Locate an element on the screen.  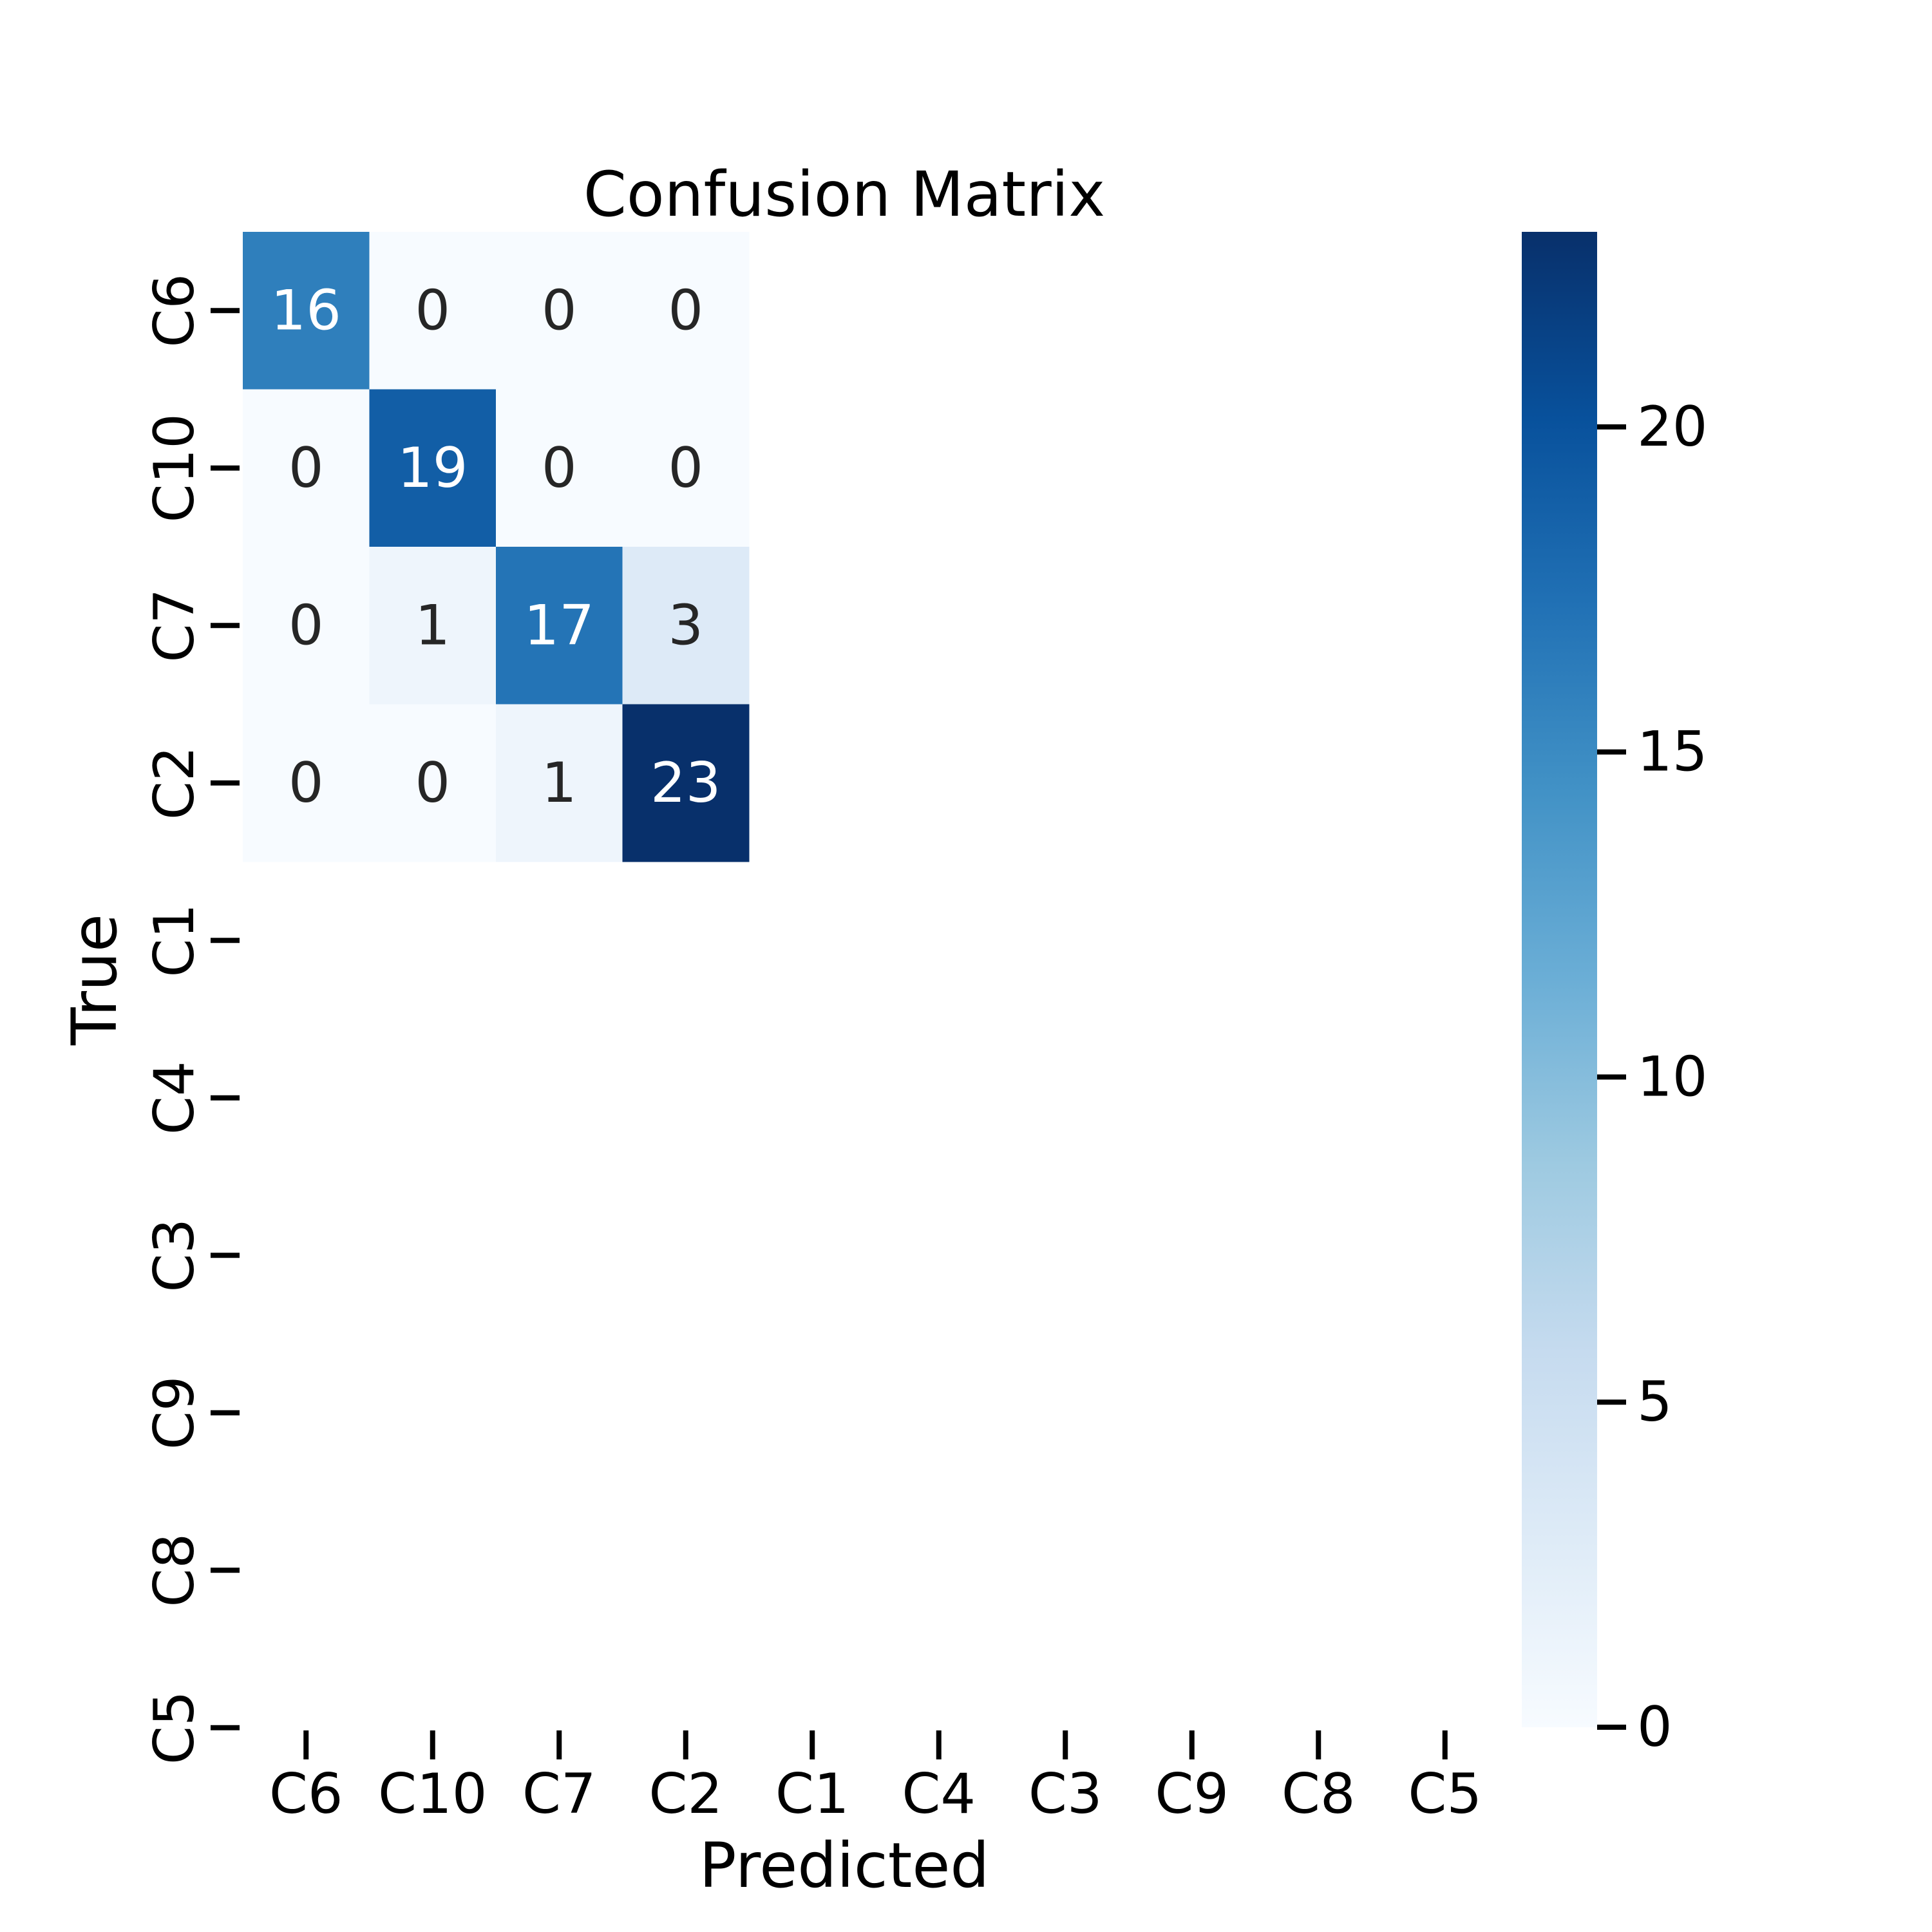
cell-value-r1-c2: 0 is located at coordinates (559, 468).